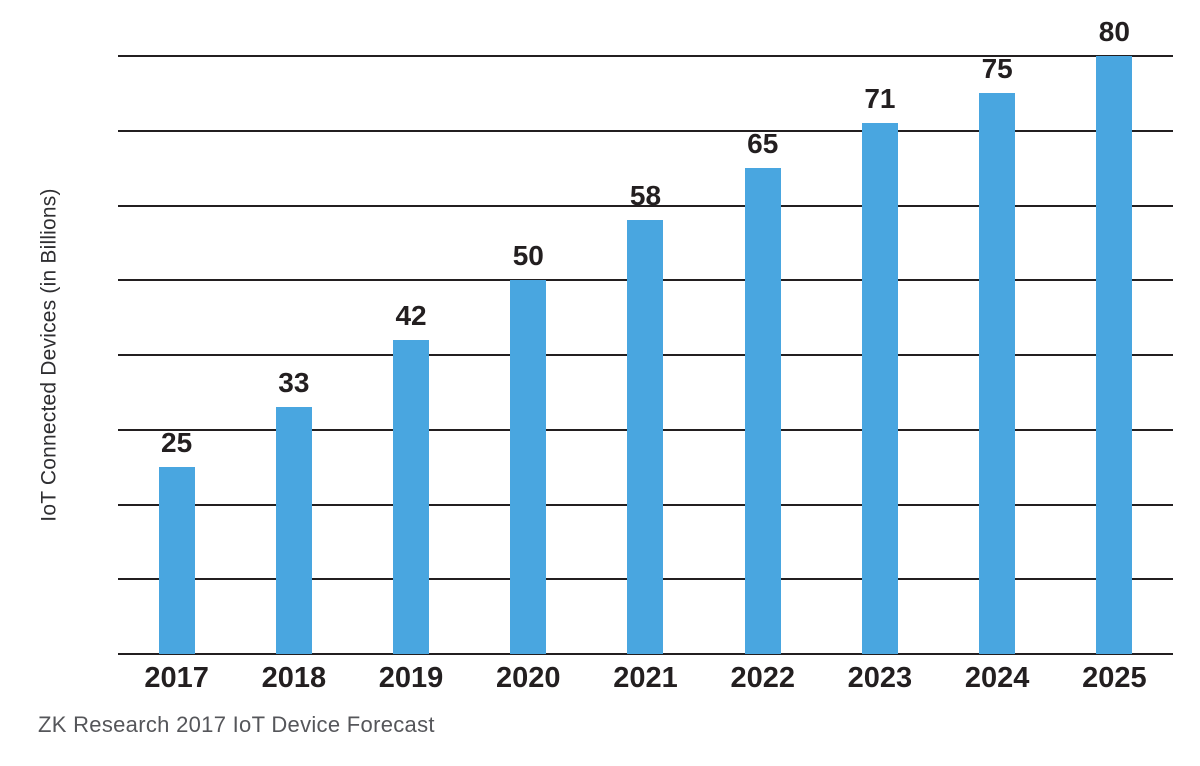 The height and width of the screenshot is (766, 1200). Describe the element at coordinates (997, 678) in the screenshot. I see `x-tick-label: 2024` at that location.